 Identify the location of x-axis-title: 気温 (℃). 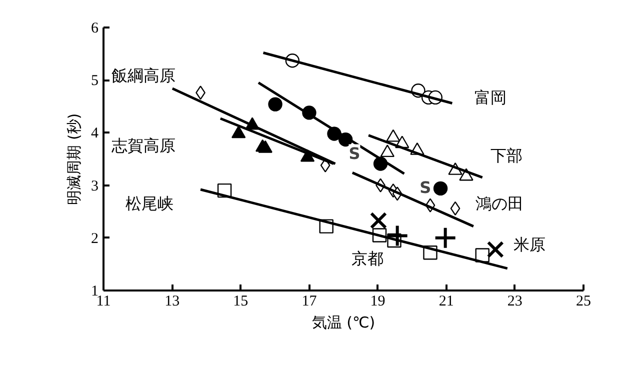
(344, 323).